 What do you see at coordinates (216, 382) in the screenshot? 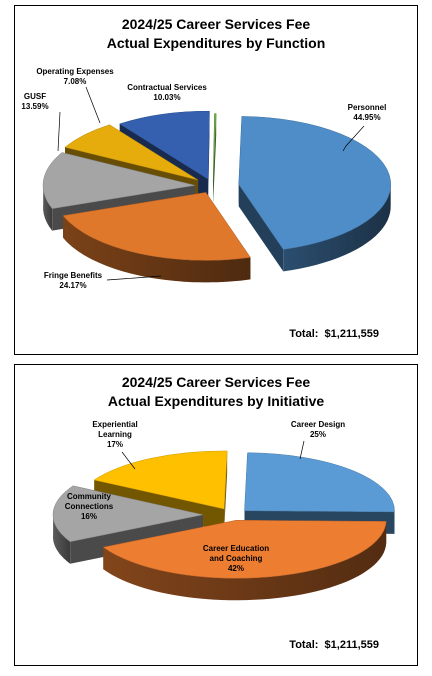
I see `chart2-title: 2024/25 Career Services Fee` at bounding box center [216, 382].